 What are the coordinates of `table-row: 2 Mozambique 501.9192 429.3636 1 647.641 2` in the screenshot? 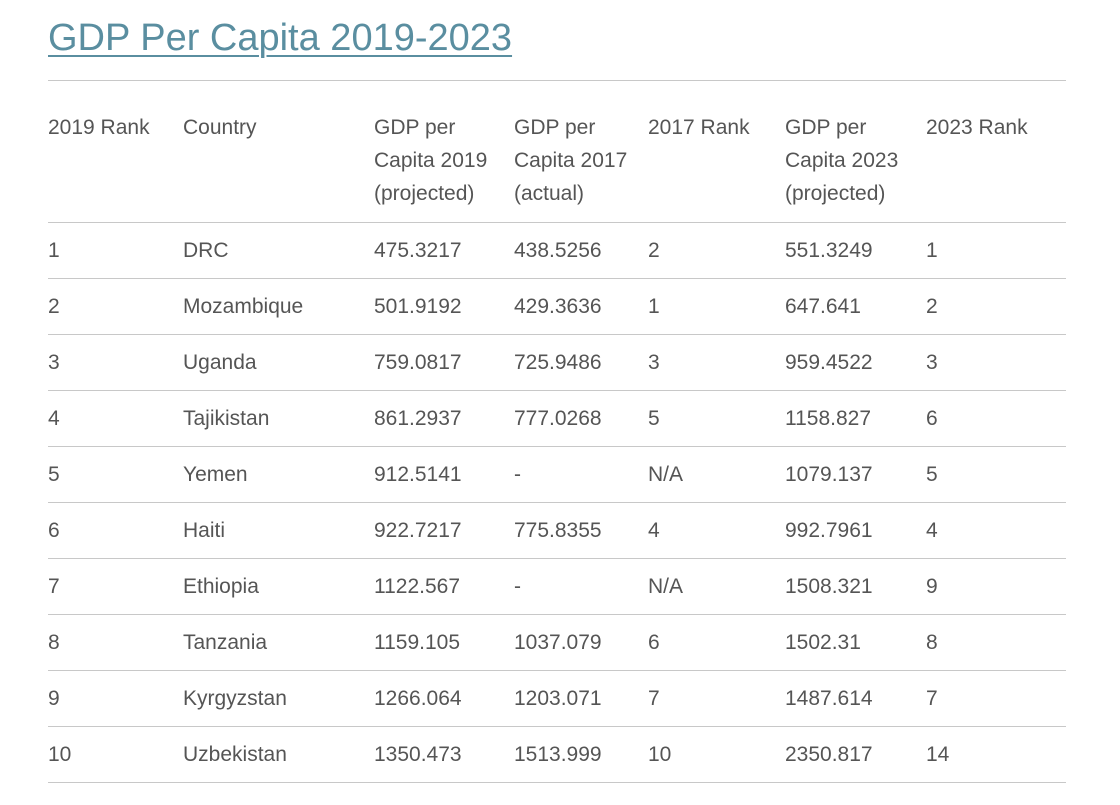 It's located at (557, 306).